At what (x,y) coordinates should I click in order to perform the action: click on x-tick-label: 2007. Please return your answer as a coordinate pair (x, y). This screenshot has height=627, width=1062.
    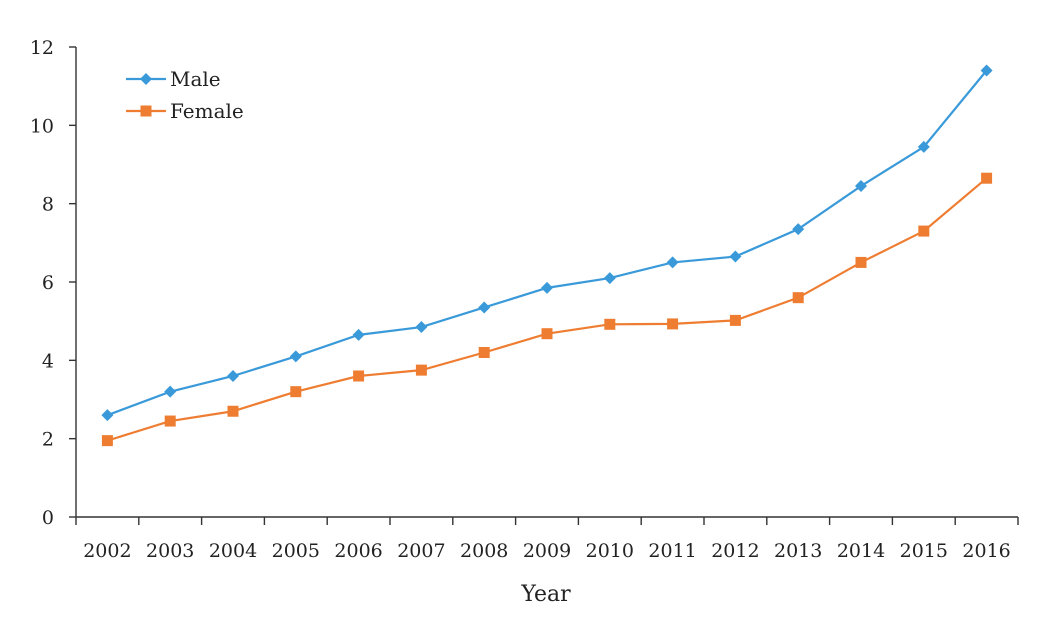
    Looking at the image, I should click on (421, 551).